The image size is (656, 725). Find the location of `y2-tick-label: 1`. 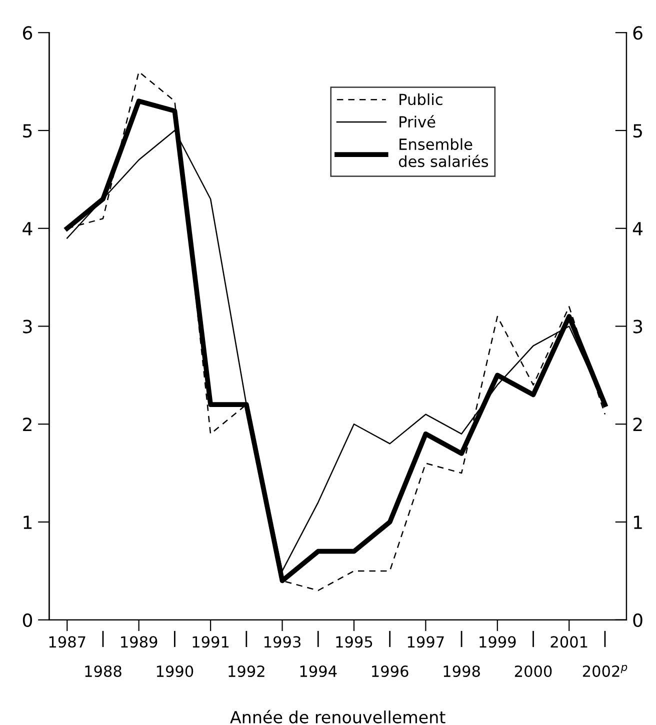

y2-tick-label: 1 is located at coordinates (638, 522).